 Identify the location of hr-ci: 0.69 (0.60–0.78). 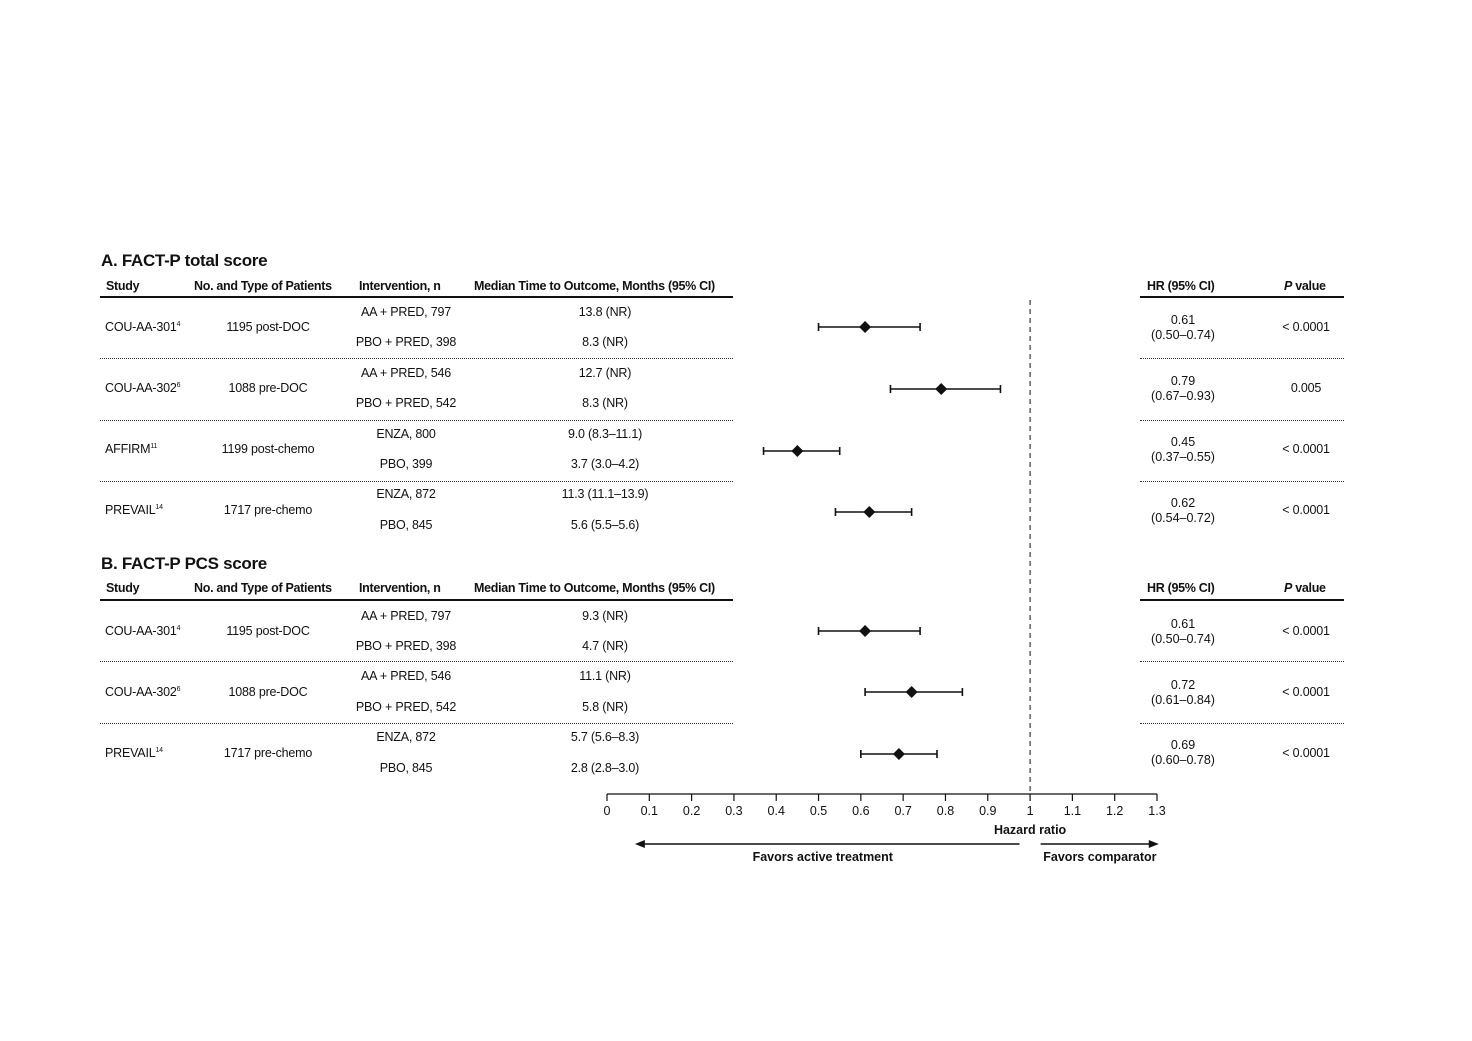
(1183, 752).